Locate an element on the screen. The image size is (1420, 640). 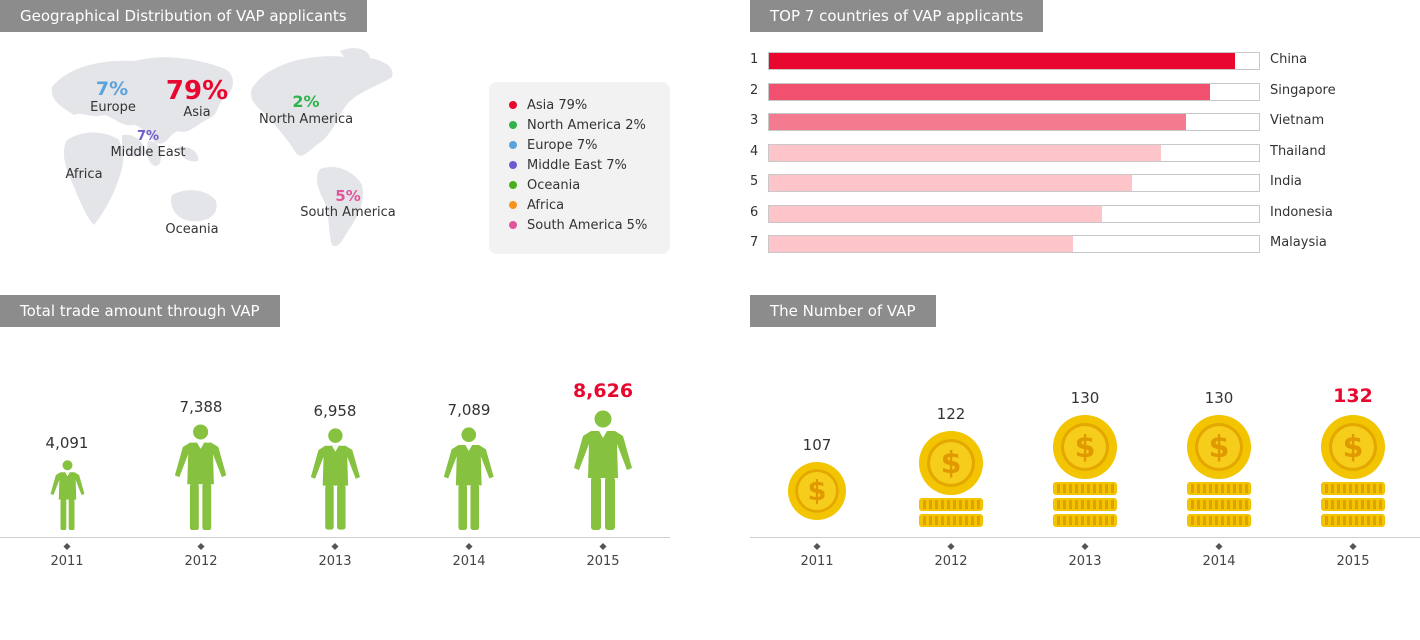
map-label-oceania: Oceania is located at coordinates (192, 229).